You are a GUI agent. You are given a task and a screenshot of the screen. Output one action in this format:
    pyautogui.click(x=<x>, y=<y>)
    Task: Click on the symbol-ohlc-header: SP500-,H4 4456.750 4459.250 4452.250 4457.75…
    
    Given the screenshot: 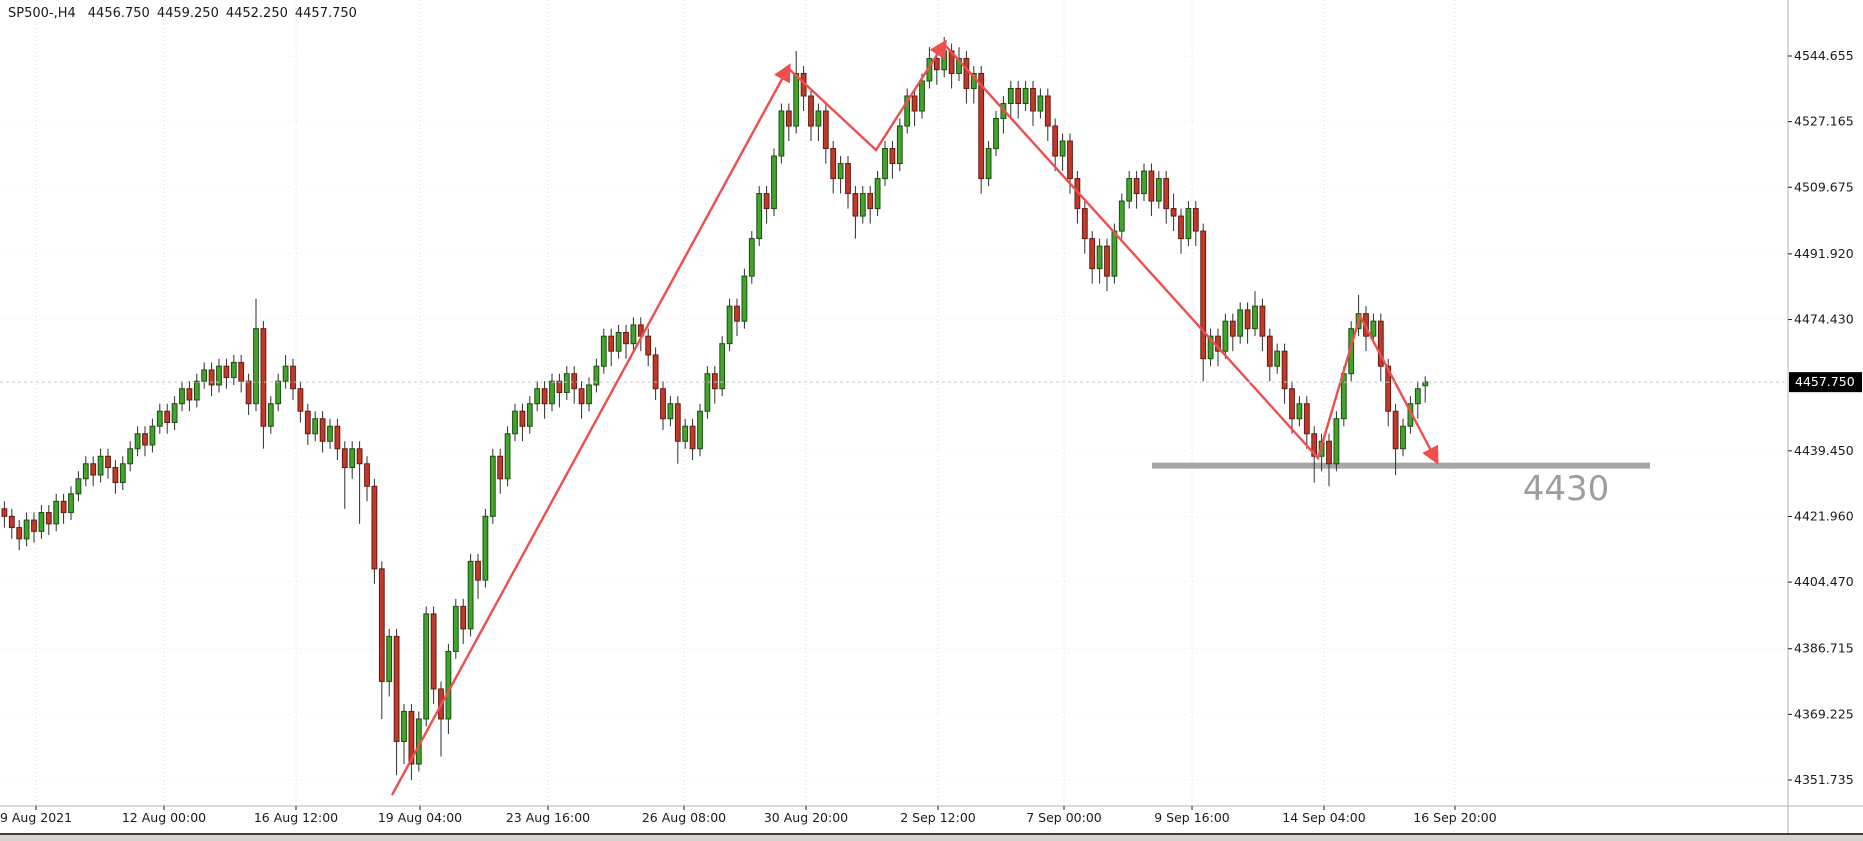 What is the action you would take?
    pyautogui.click(x=186, y=13)
    